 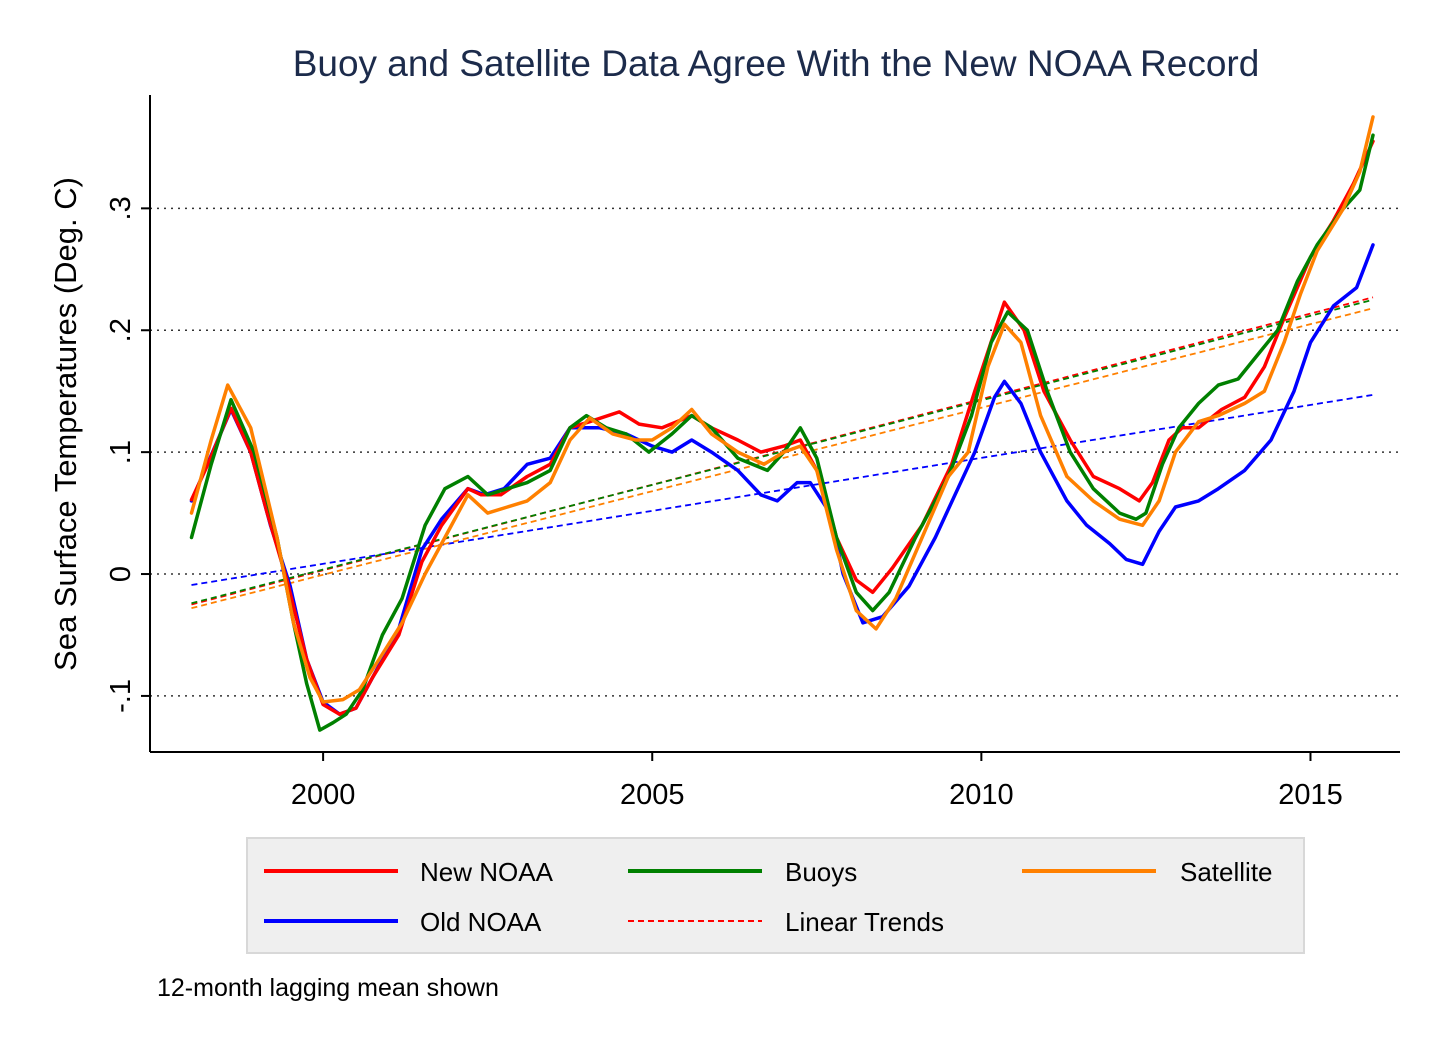 I want to click on x-tick-label: 2005, so click(x=652, y=795).